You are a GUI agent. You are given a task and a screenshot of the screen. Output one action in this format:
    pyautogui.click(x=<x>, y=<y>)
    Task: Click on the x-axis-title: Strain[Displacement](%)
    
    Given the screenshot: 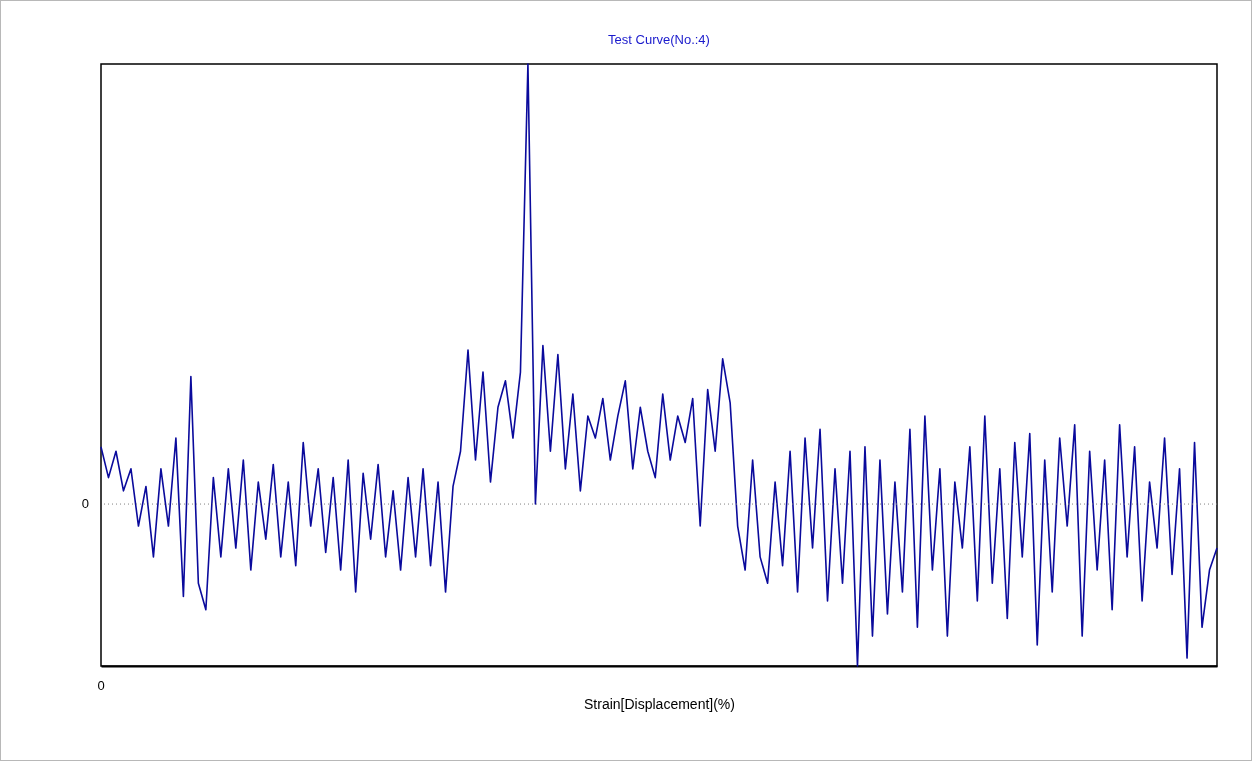 What is the action you would take?
    pyautogui.click(x=659, y=703)
    